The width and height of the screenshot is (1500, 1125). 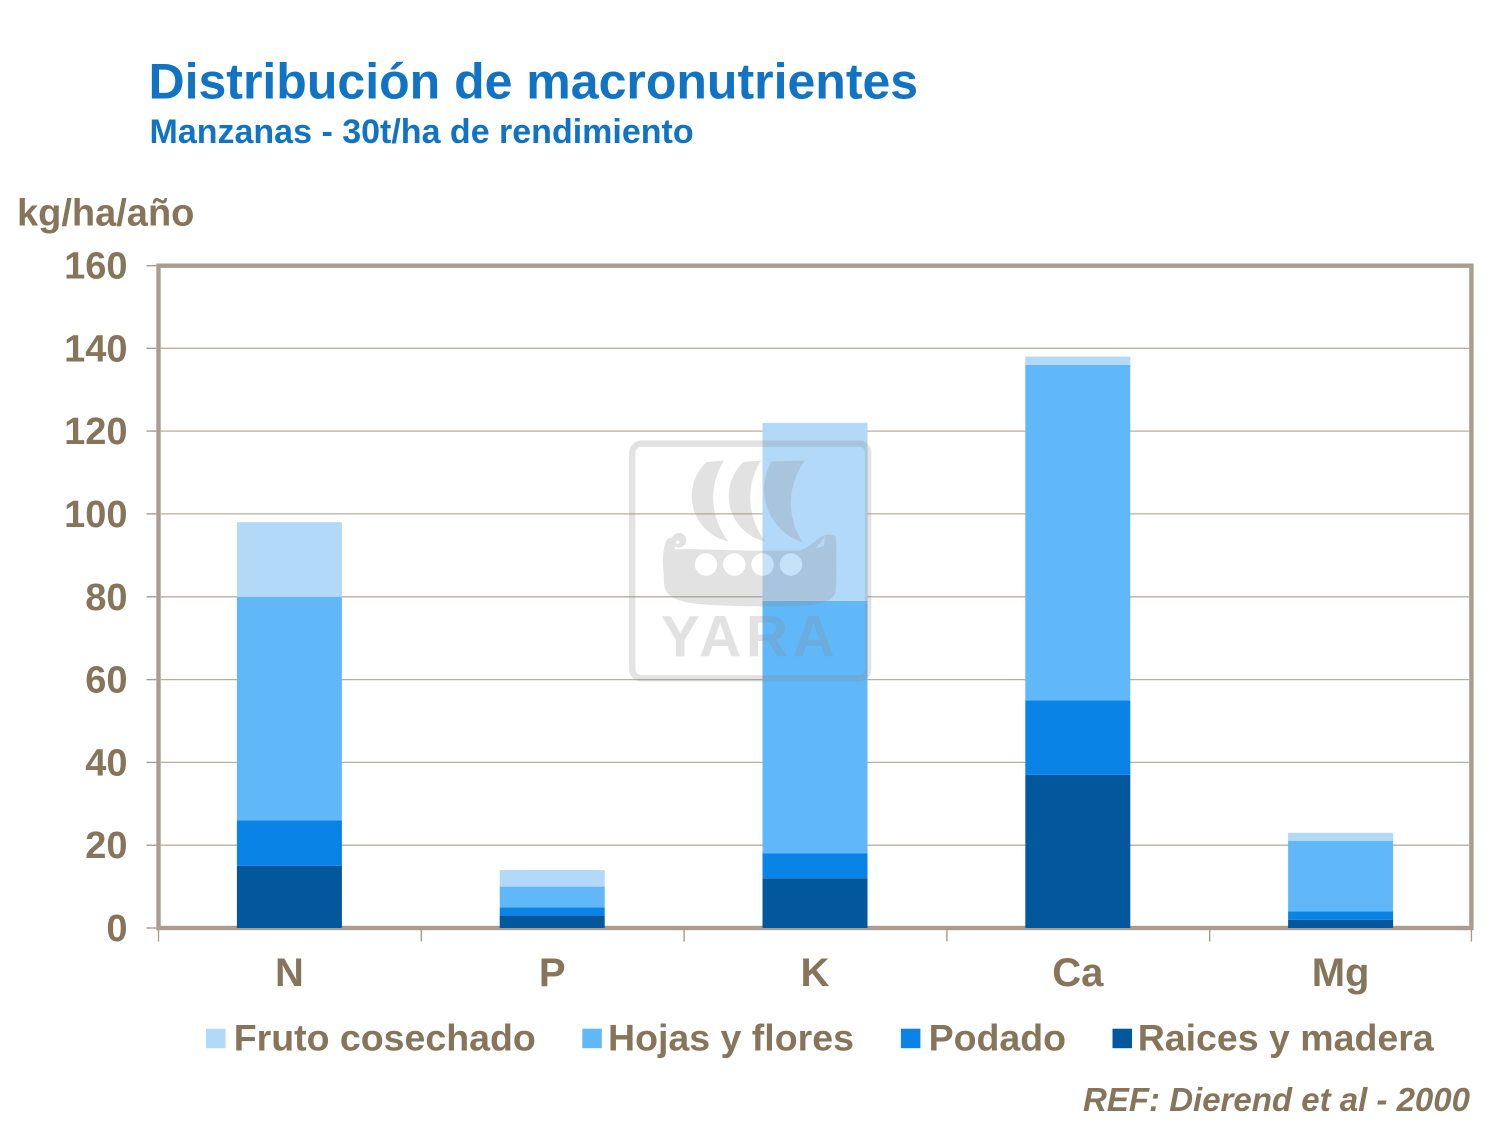 I want to click on svg-text: 0, so click(x=116, y=929).